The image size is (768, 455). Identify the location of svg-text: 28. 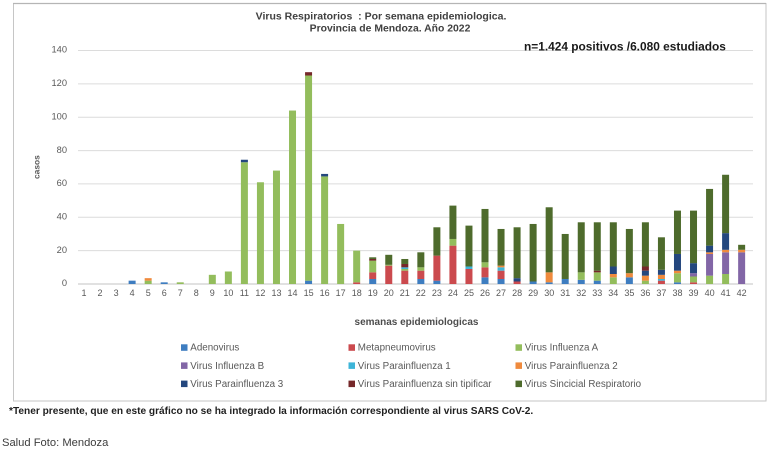
(517, 293).